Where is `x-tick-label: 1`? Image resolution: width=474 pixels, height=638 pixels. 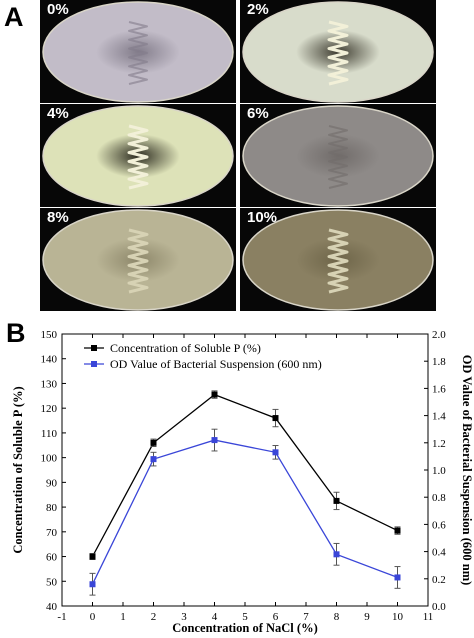
x-tick-label: 1 is located at coordinates (123, 617).